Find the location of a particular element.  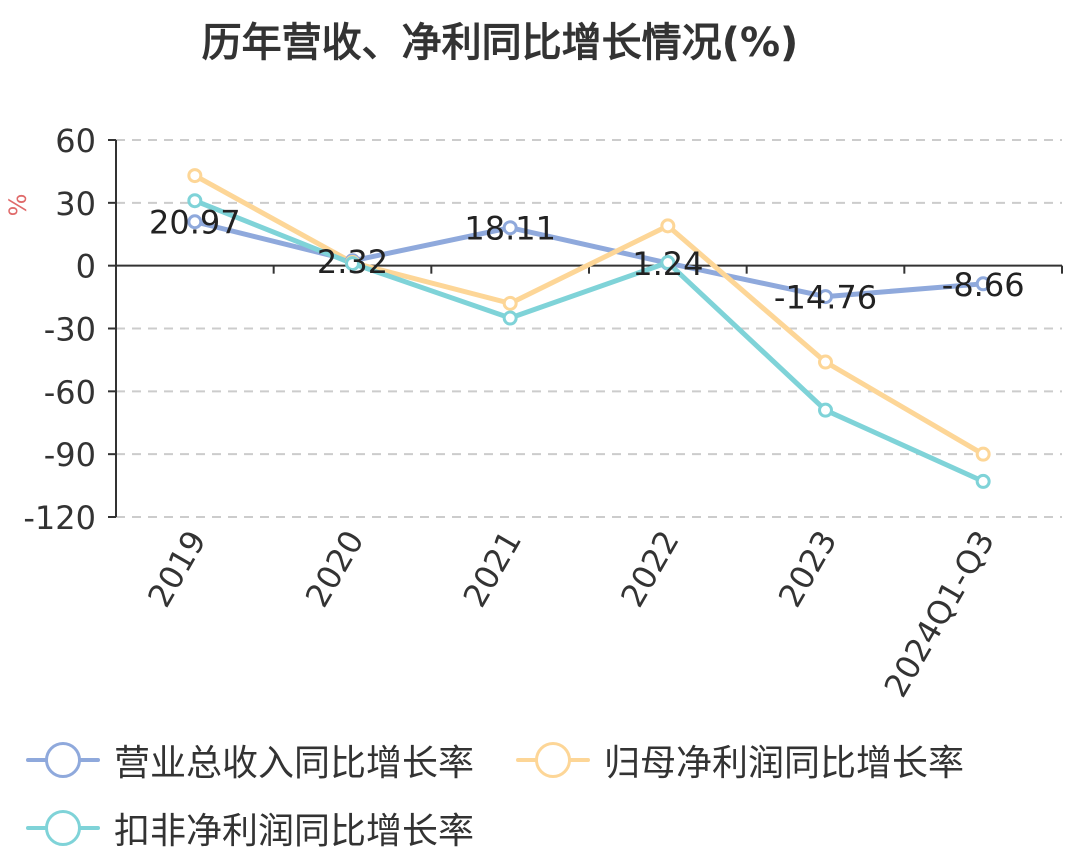

x-tick-label: 2021 is located at coordinates (492, 569).